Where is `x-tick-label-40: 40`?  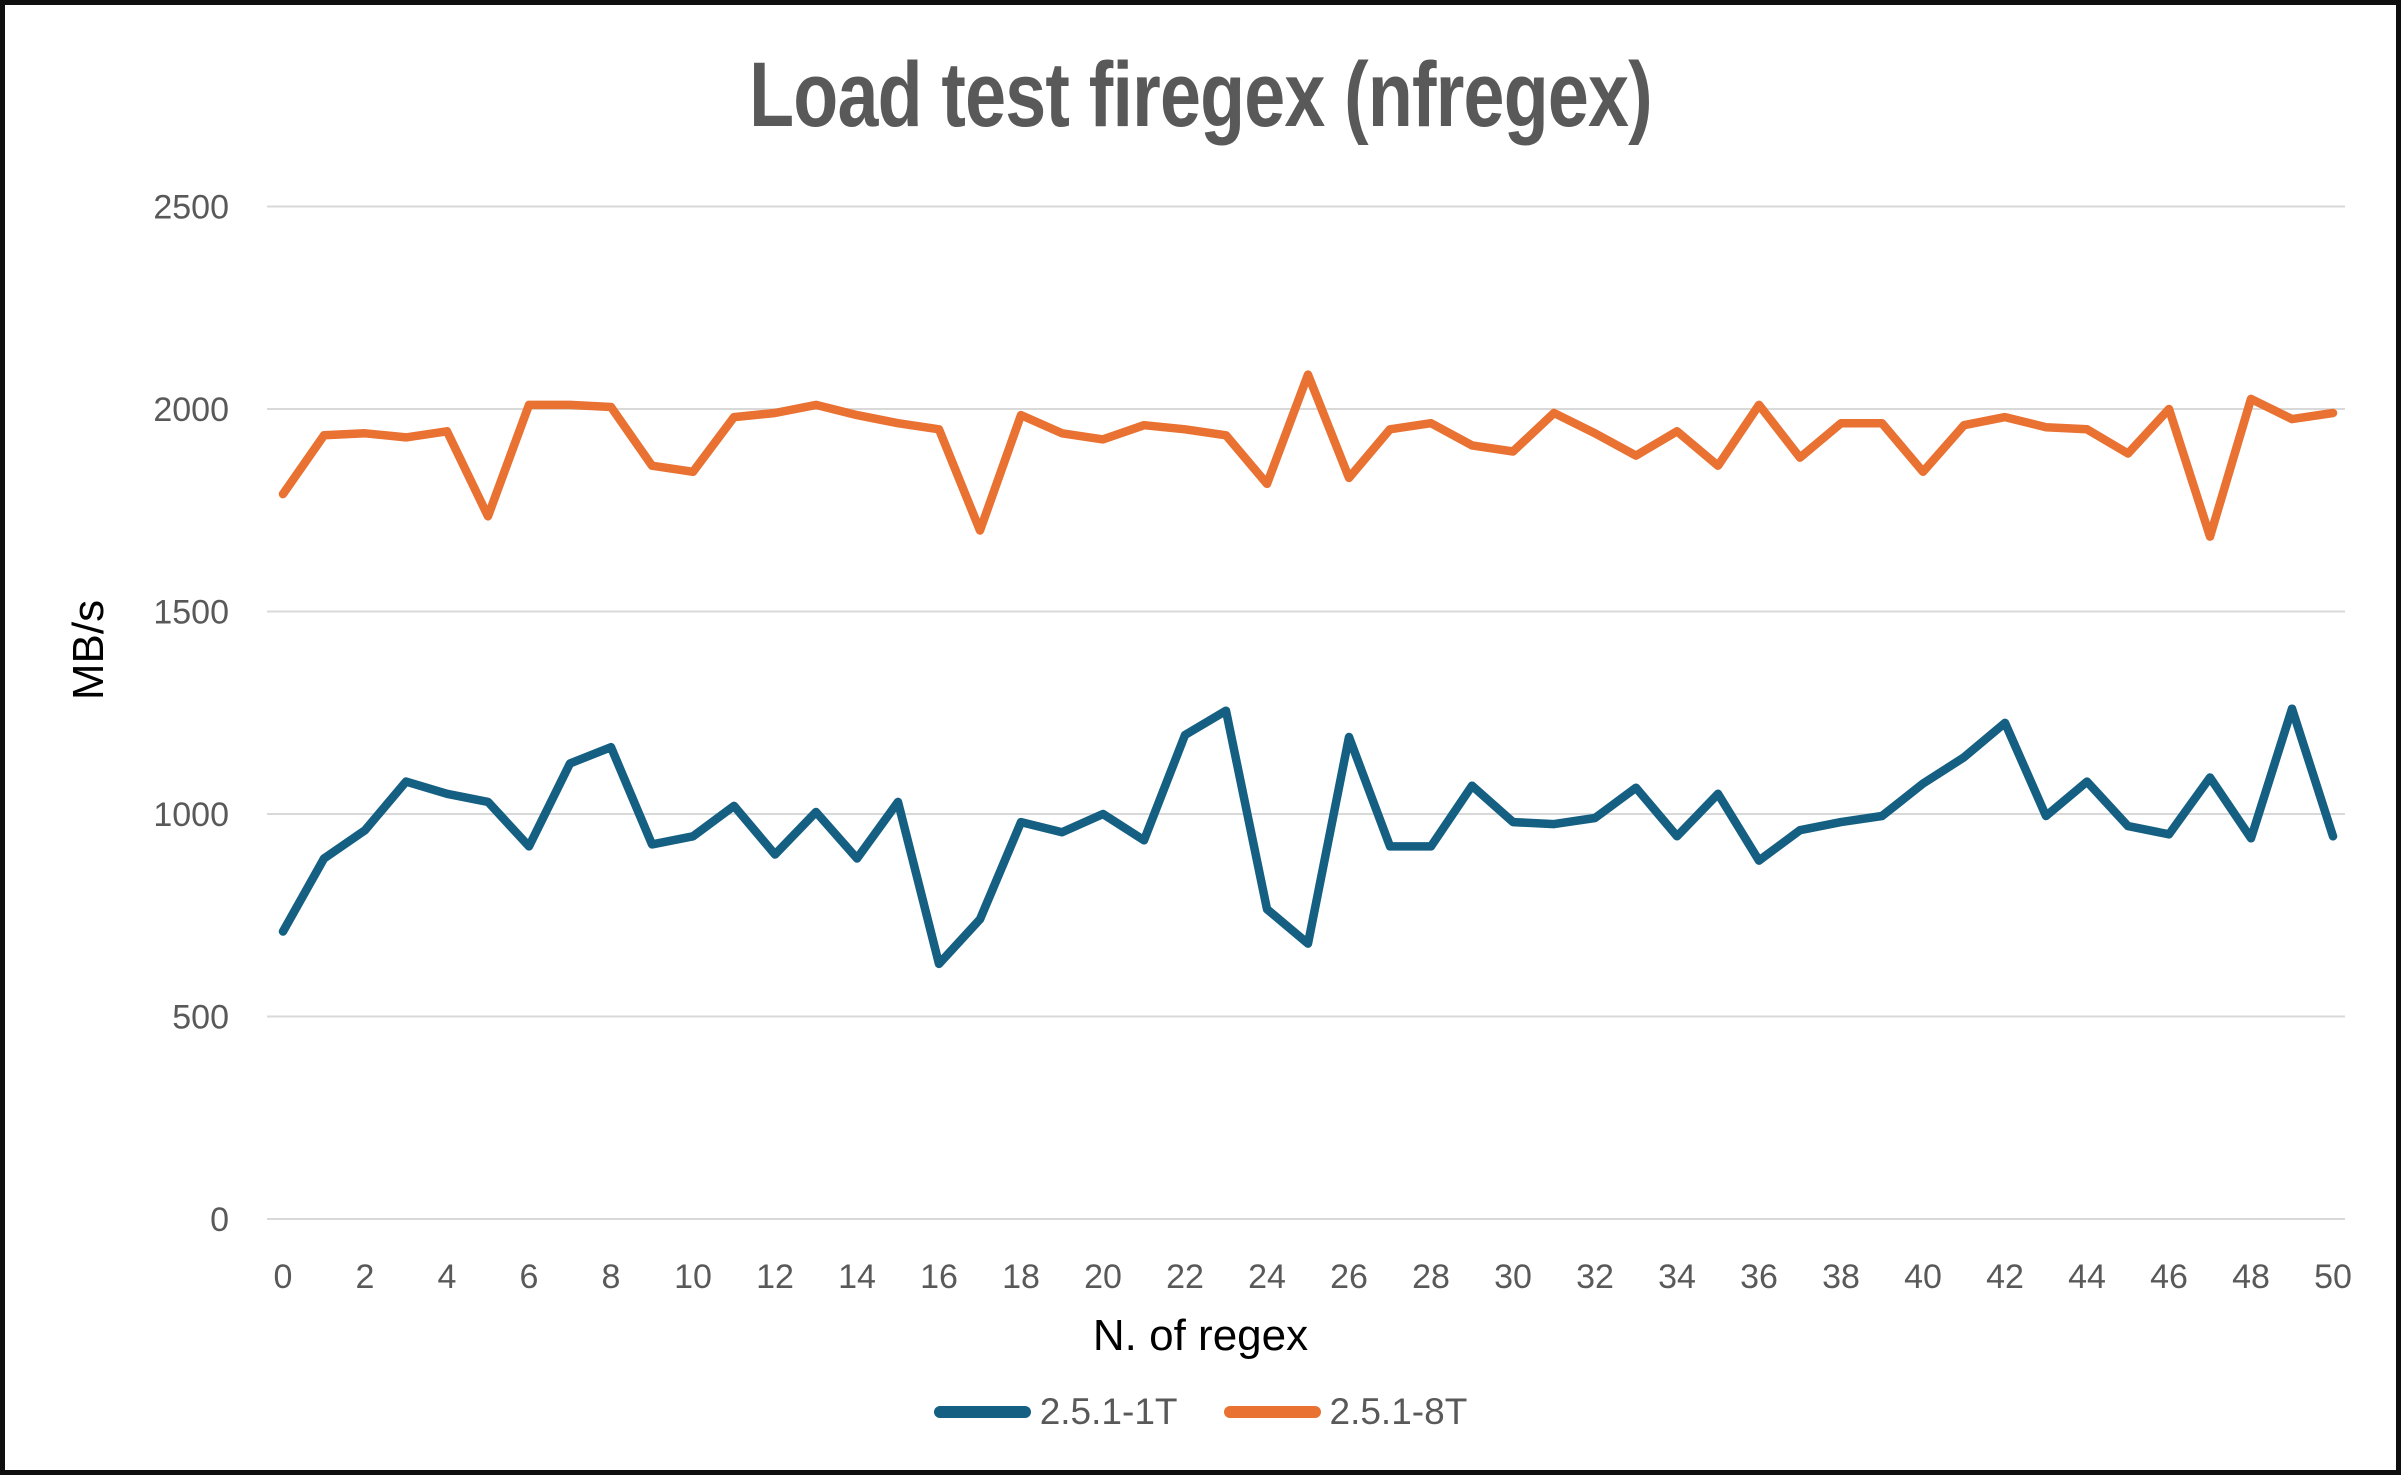
x-tick-label-40: 40 is located at coordinates (1923, 1277).